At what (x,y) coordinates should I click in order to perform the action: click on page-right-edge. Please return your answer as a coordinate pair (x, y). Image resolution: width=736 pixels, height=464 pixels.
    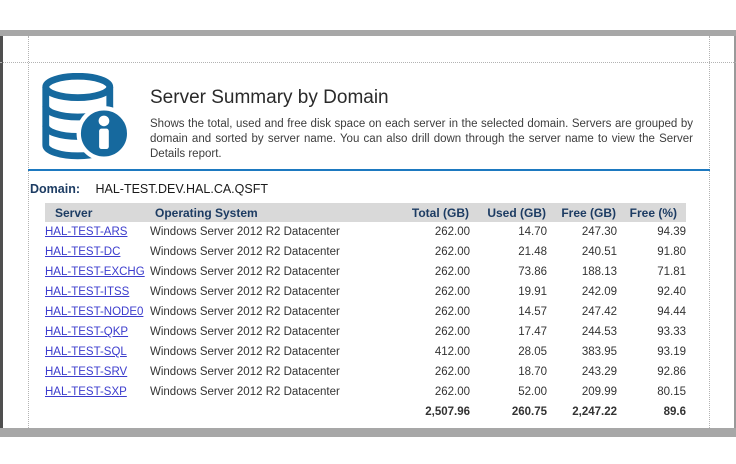
    Looking at the image, I should click on (735, 232).